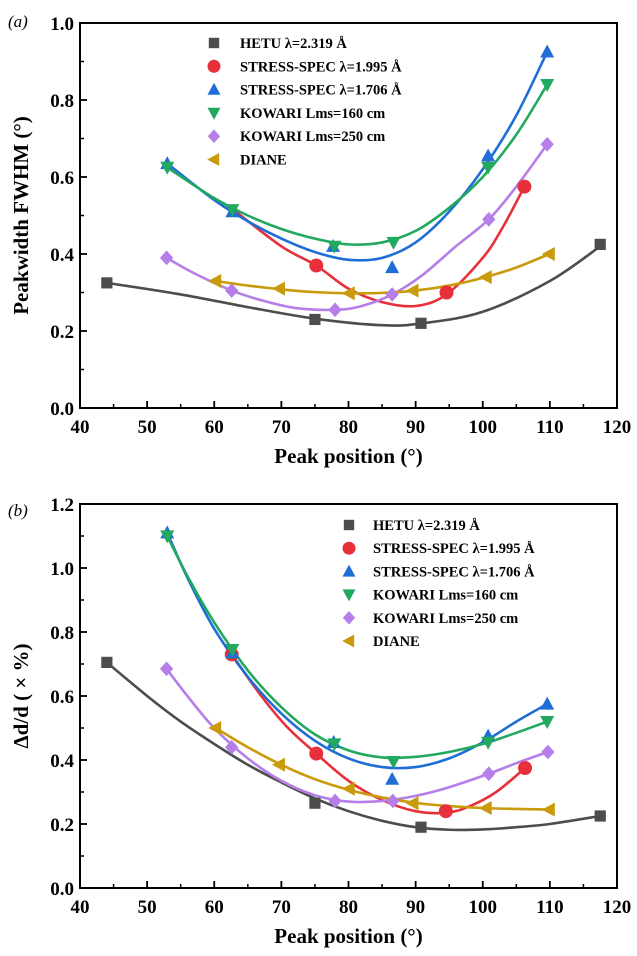 This screenshot has height=956, width=637. I want to click on x-tick-label: 60, so click(214, 907).